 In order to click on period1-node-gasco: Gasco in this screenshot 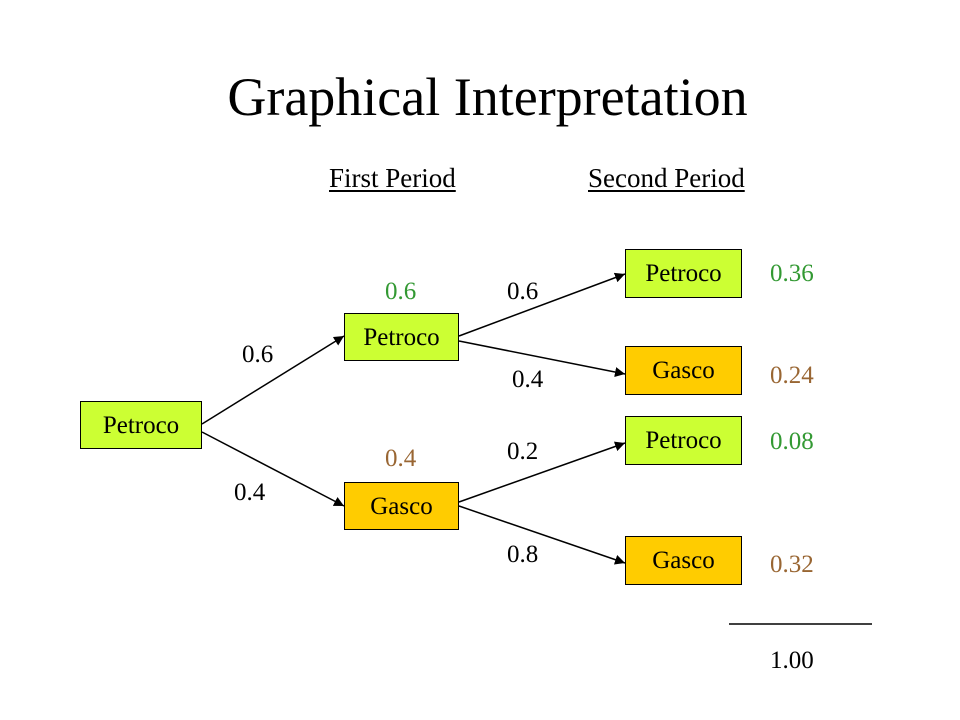, I will do `click(401, 506)`.